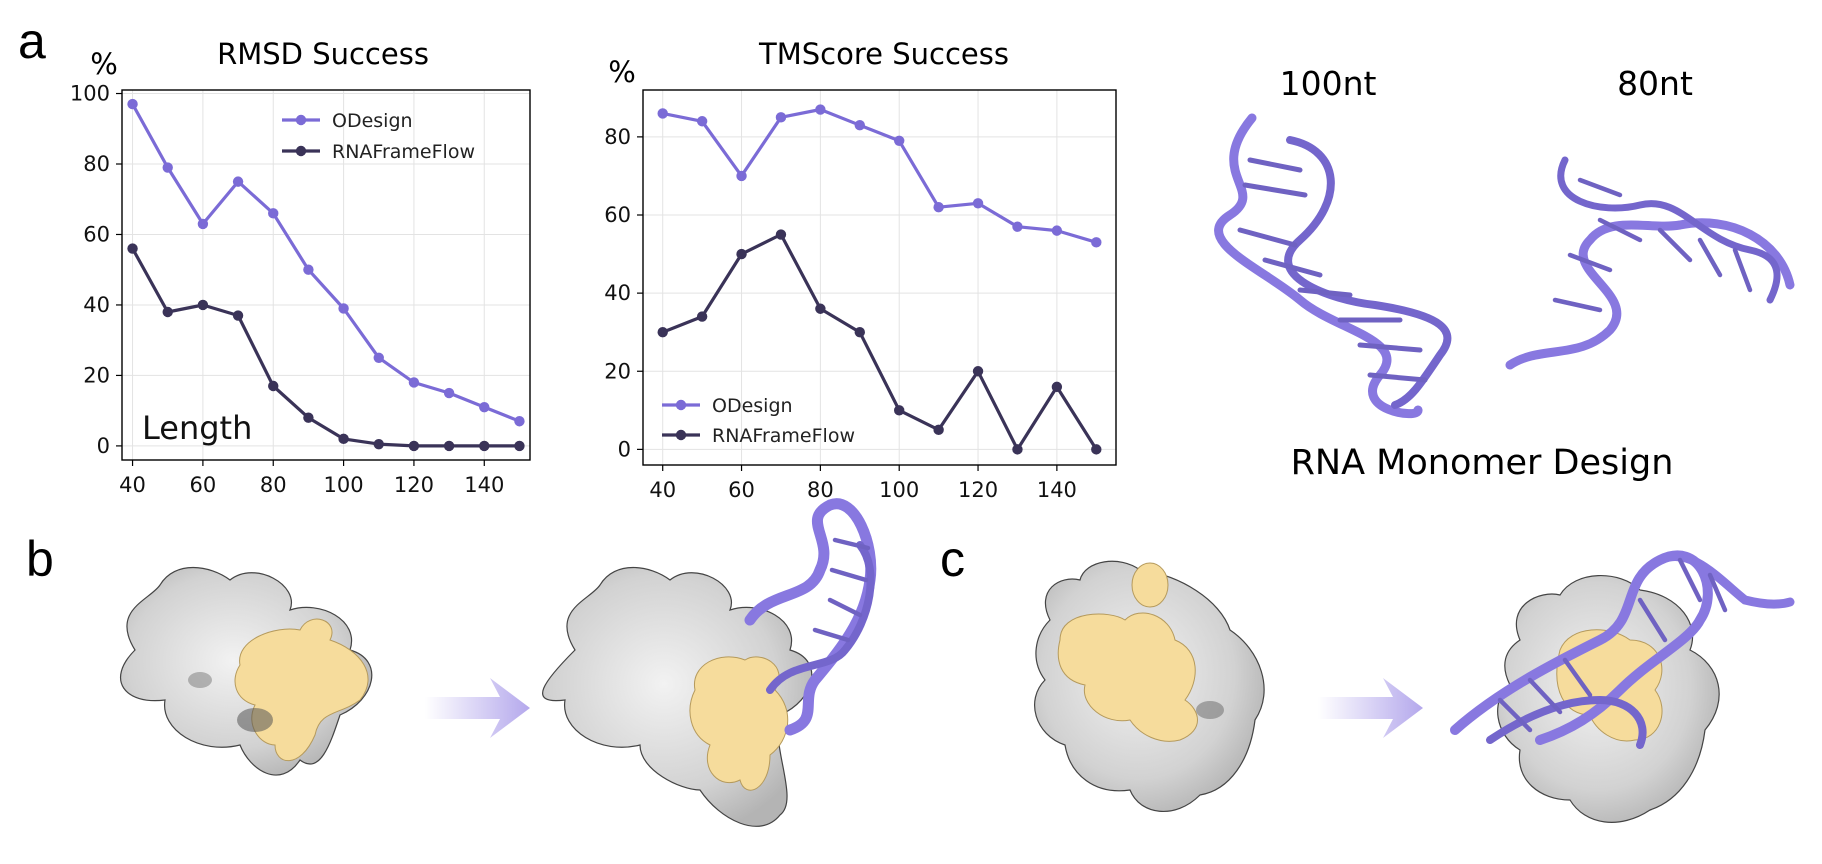  I want to click on rna-80nt-label: 80nt, so click(1655, 83).